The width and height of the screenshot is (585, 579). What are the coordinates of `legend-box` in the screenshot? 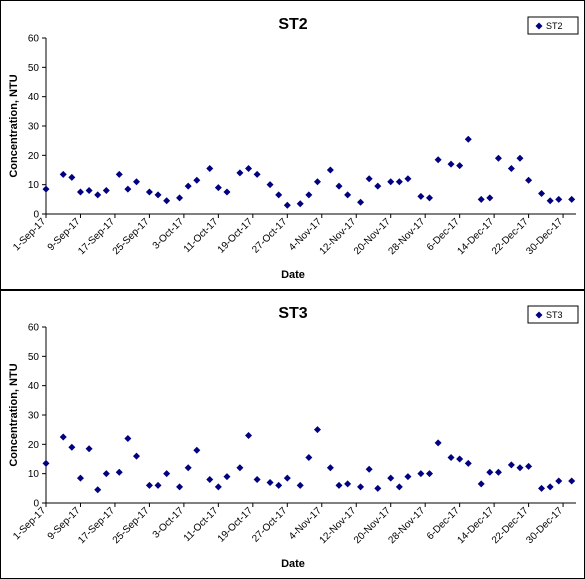 It's located at (553, 25).